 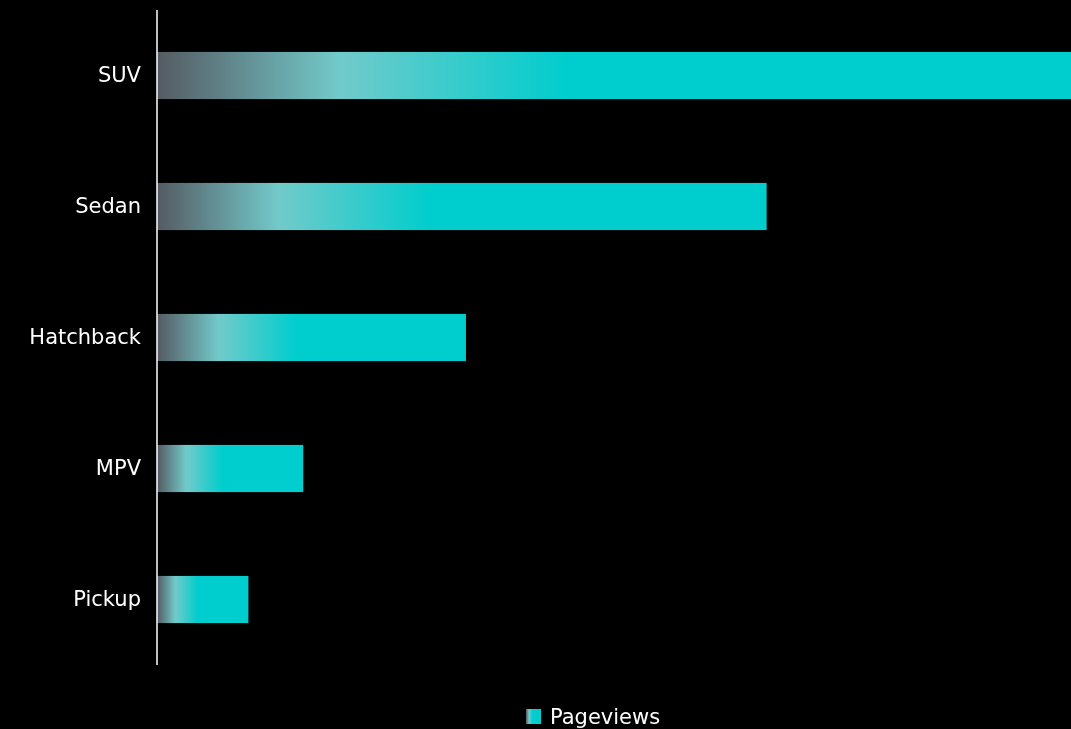 What do you see at coordinates (605, 717) in the screenshot?
I see `legend-label: Pageviews` at bounding box center [605, 717].